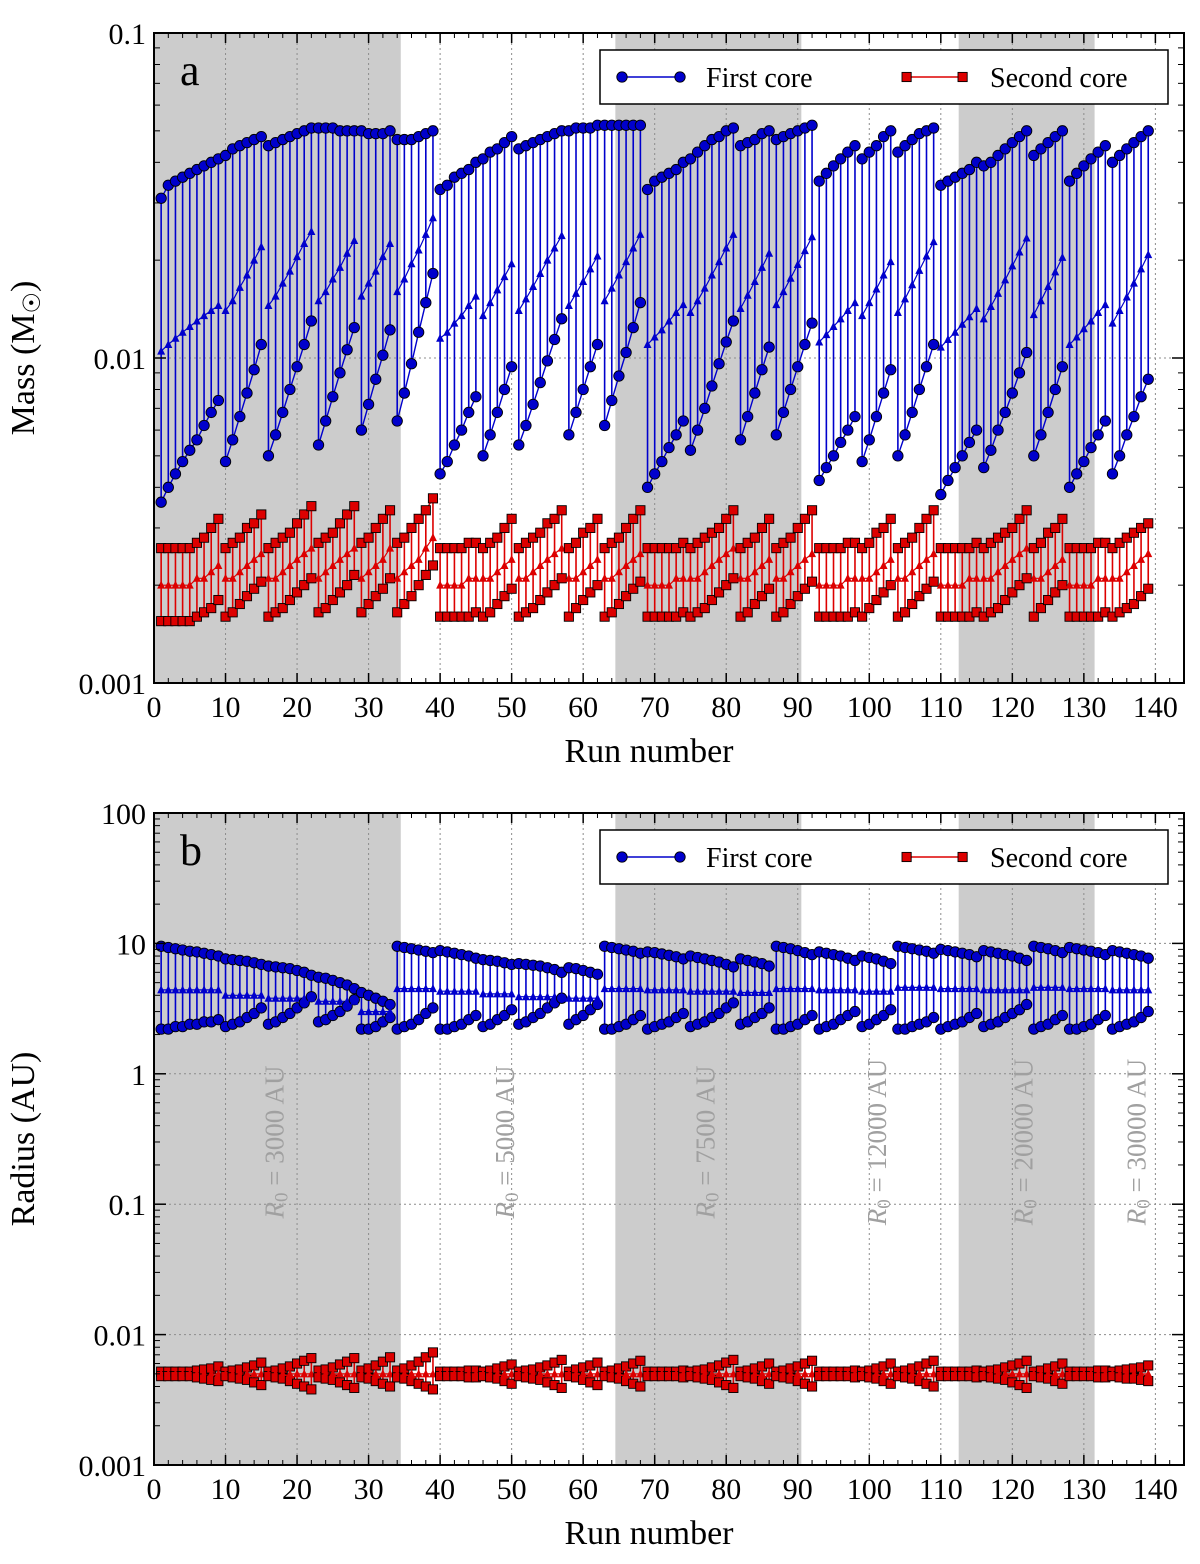  I want to click on x-tick-label: 90, so click(798, 1489).